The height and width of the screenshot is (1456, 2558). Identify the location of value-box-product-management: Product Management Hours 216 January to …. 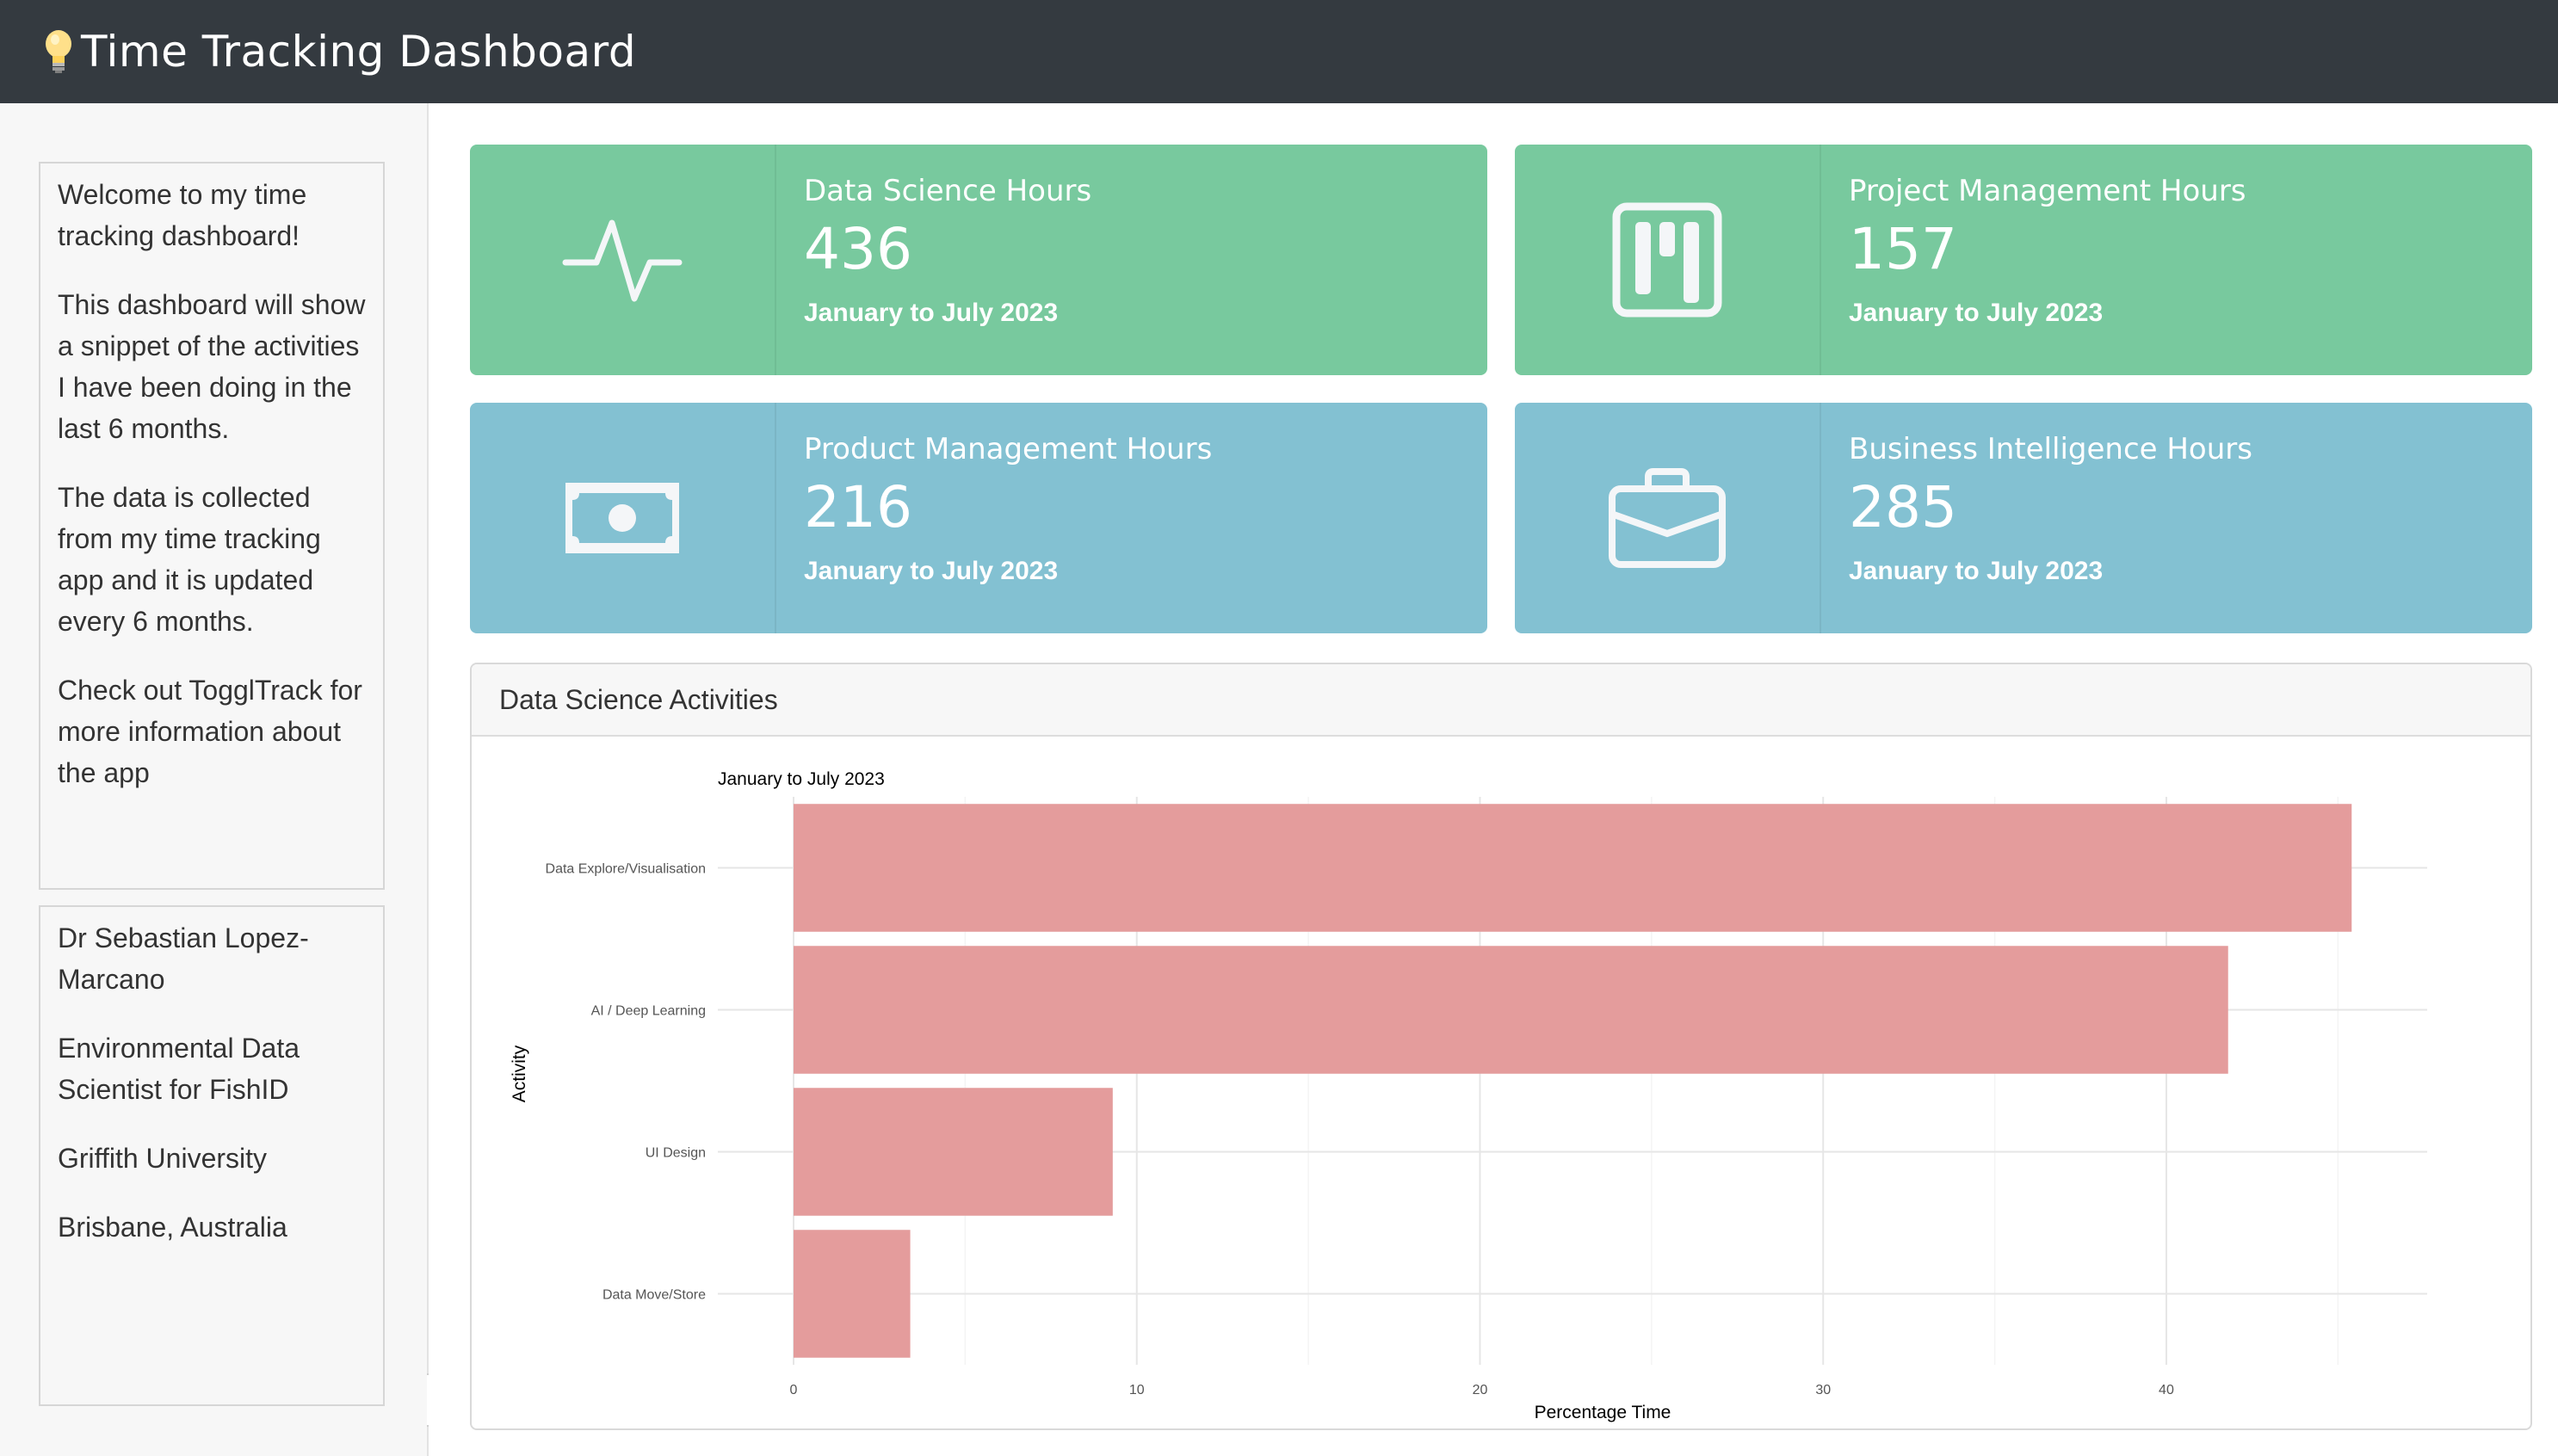
(979, 518).